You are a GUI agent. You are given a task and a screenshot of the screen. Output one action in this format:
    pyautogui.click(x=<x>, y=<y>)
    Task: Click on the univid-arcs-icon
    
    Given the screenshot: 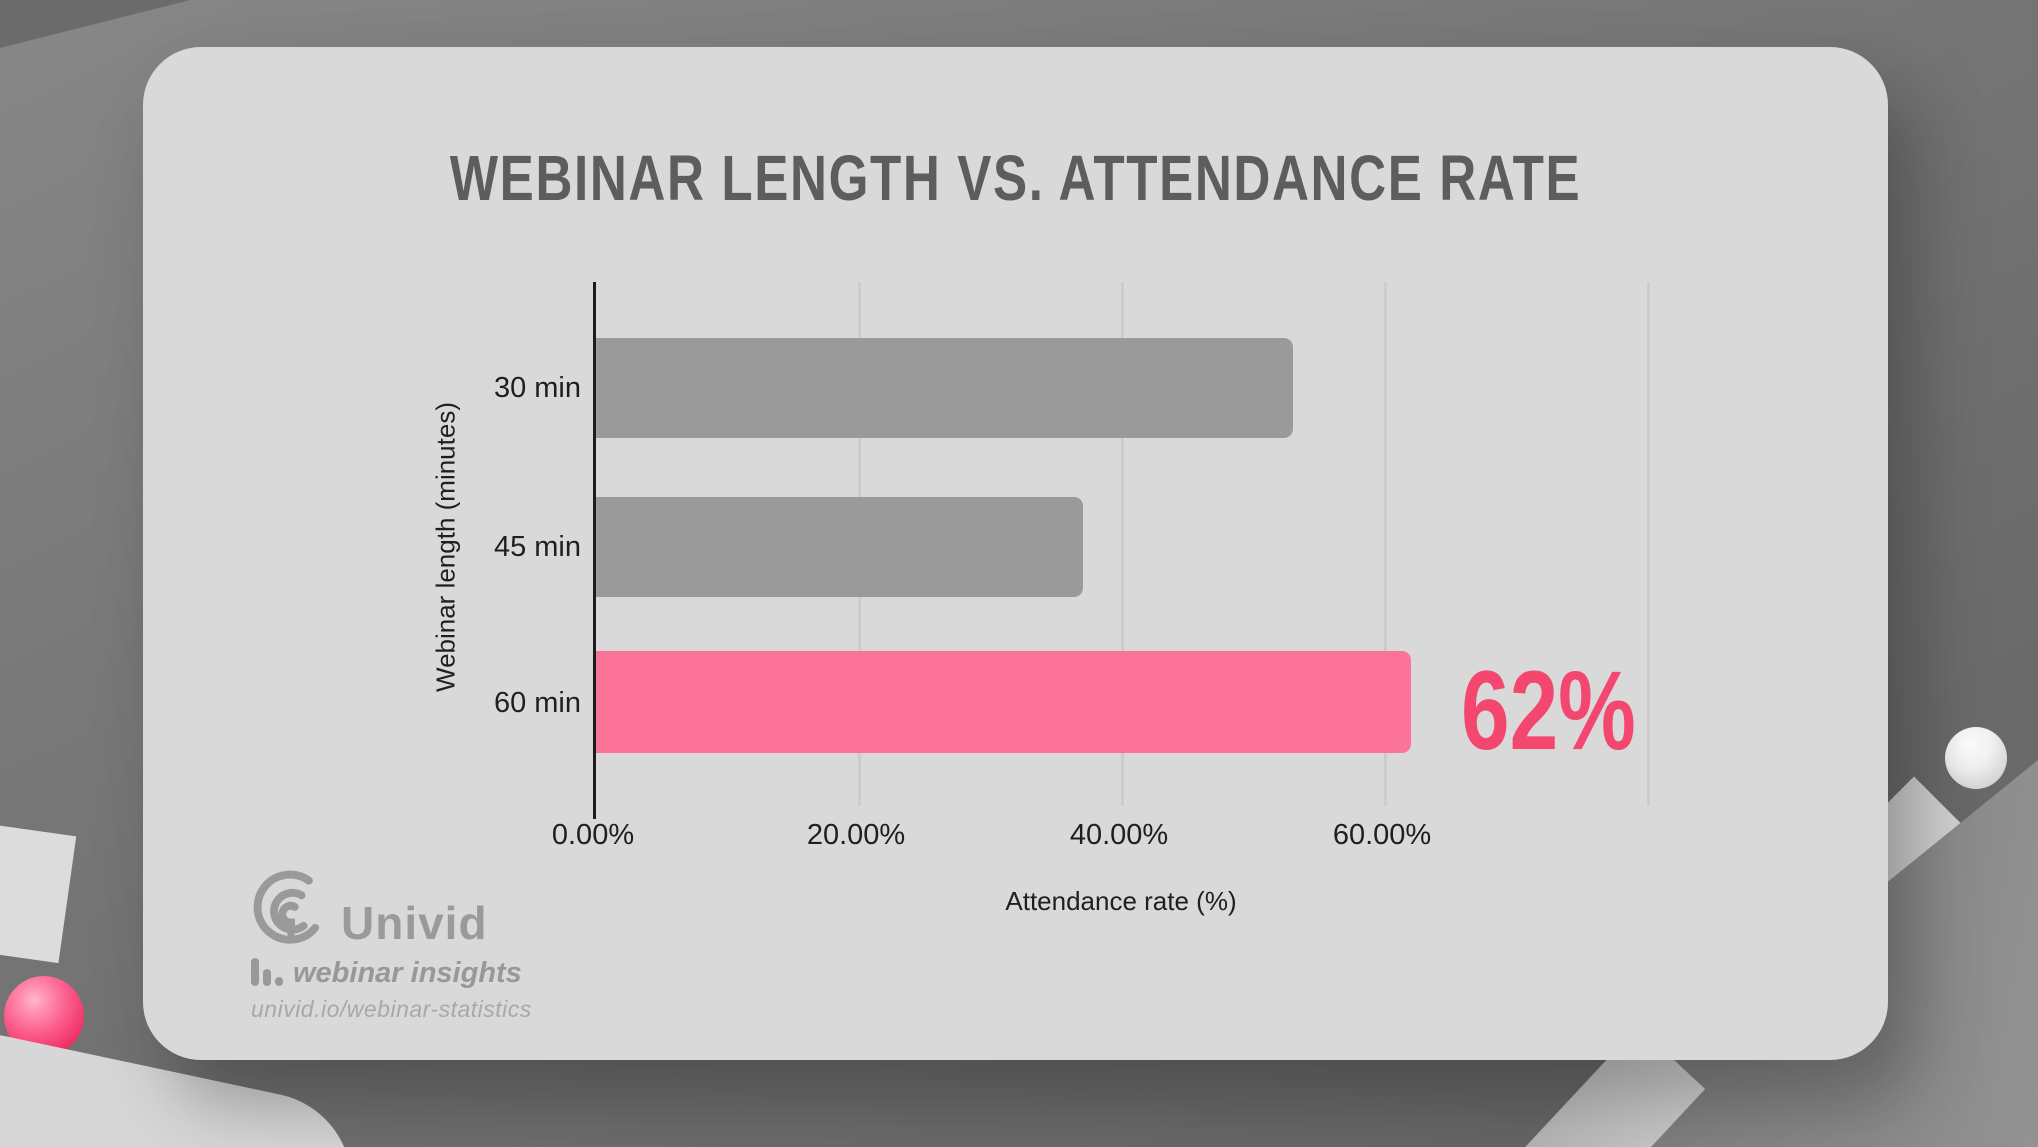 What is the action you would take?
    pyautogui.click(x=286, y=907)
    